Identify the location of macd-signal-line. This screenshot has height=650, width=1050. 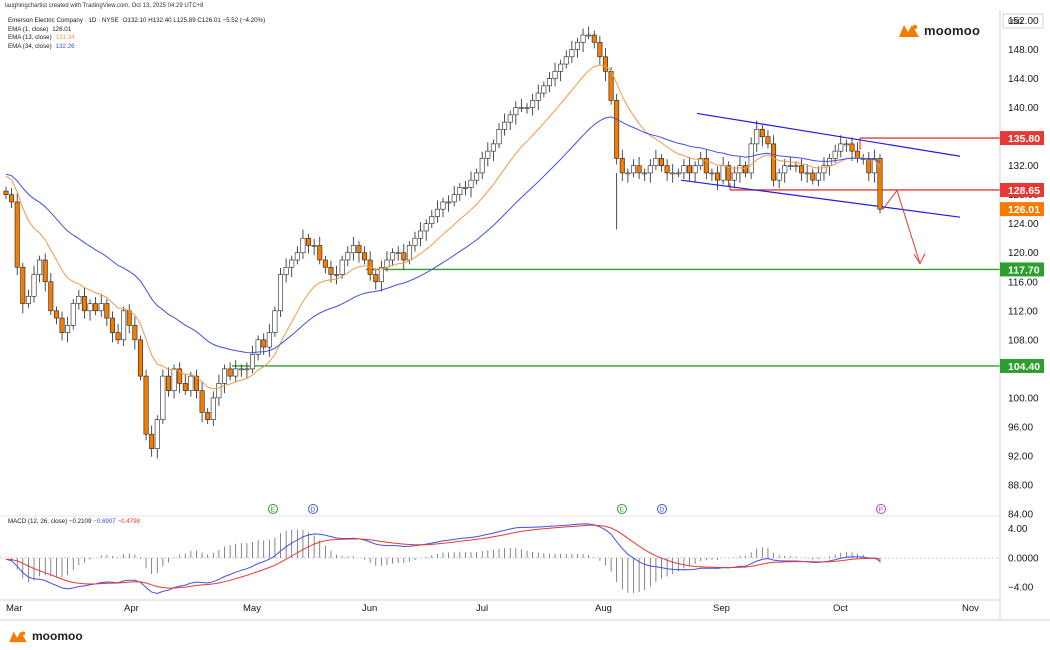
(443, 556).